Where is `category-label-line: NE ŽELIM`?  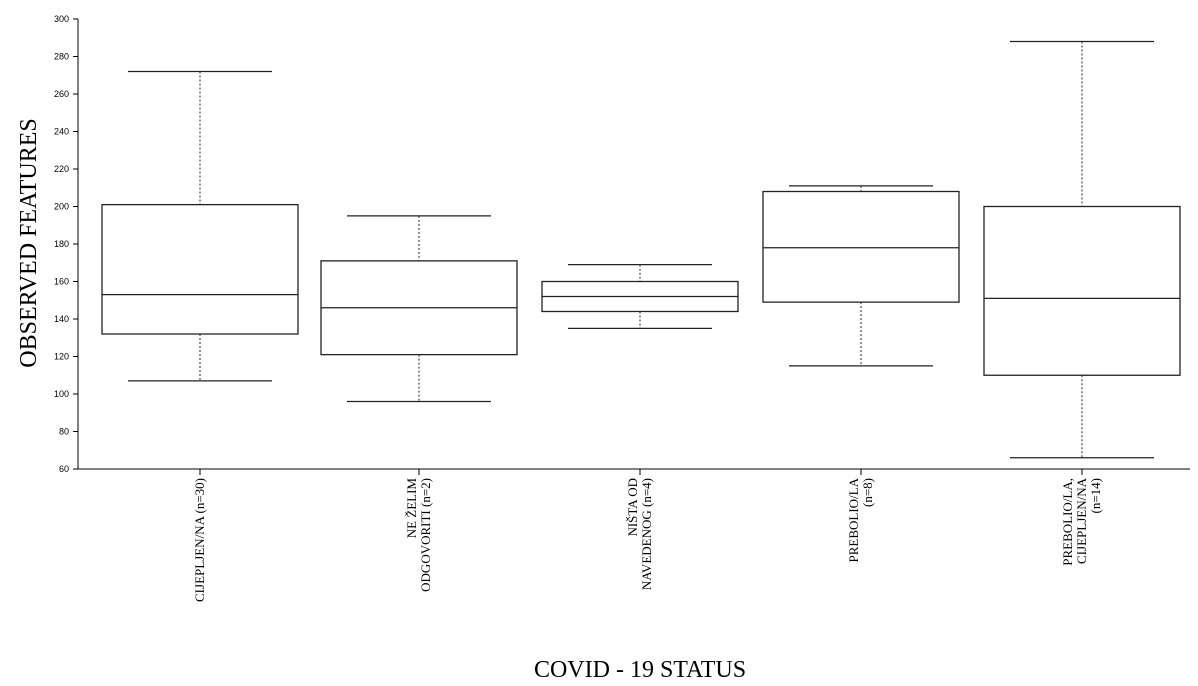 category-label-line: NE ŽELIM is located at coordinates (411, 508).